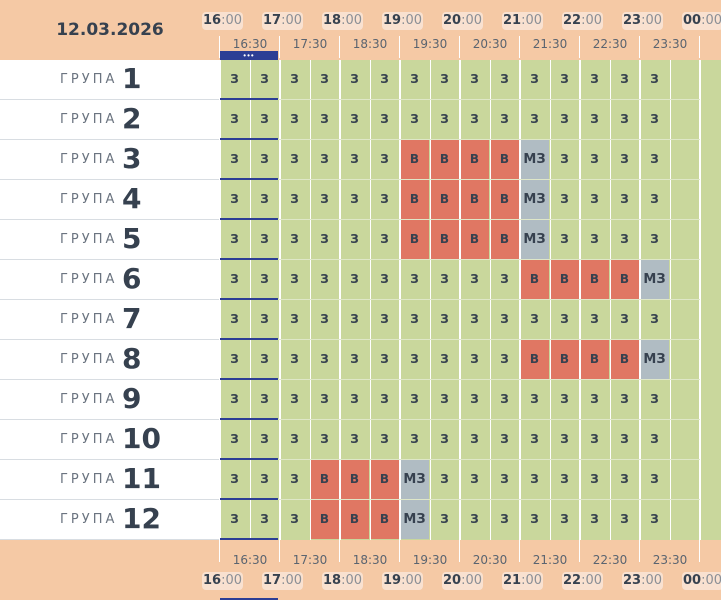 This screenshot has width=721, height=600. I want to click on group-label-10: ГРУПА 10, so click(110, 440).